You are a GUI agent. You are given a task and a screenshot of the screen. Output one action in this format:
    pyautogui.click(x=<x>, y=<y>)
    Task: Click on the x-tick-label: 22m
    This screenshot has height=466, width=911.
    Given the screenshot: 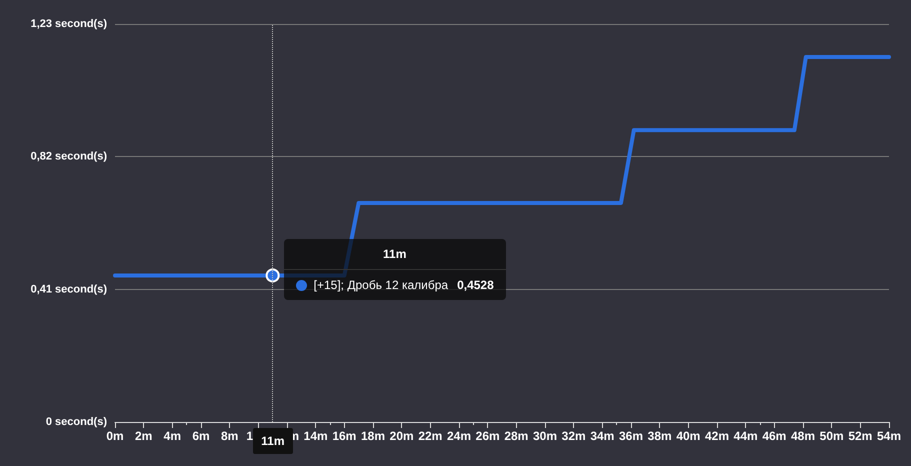 What is the action you would take?
    pyautogui.click(x=430, y=436)
    